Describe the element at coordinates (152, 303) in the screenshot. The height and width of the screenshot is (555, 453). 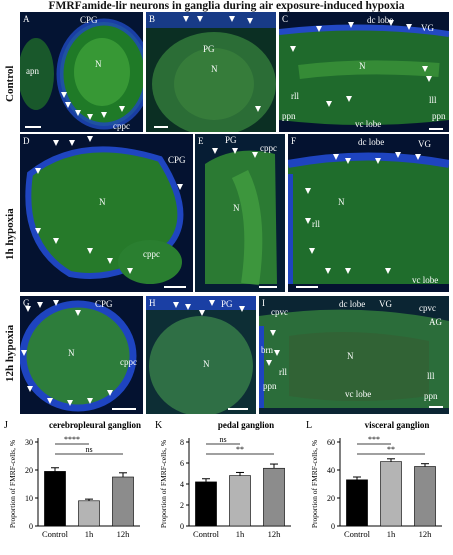
I see `panel-letter-h: H` at that location.